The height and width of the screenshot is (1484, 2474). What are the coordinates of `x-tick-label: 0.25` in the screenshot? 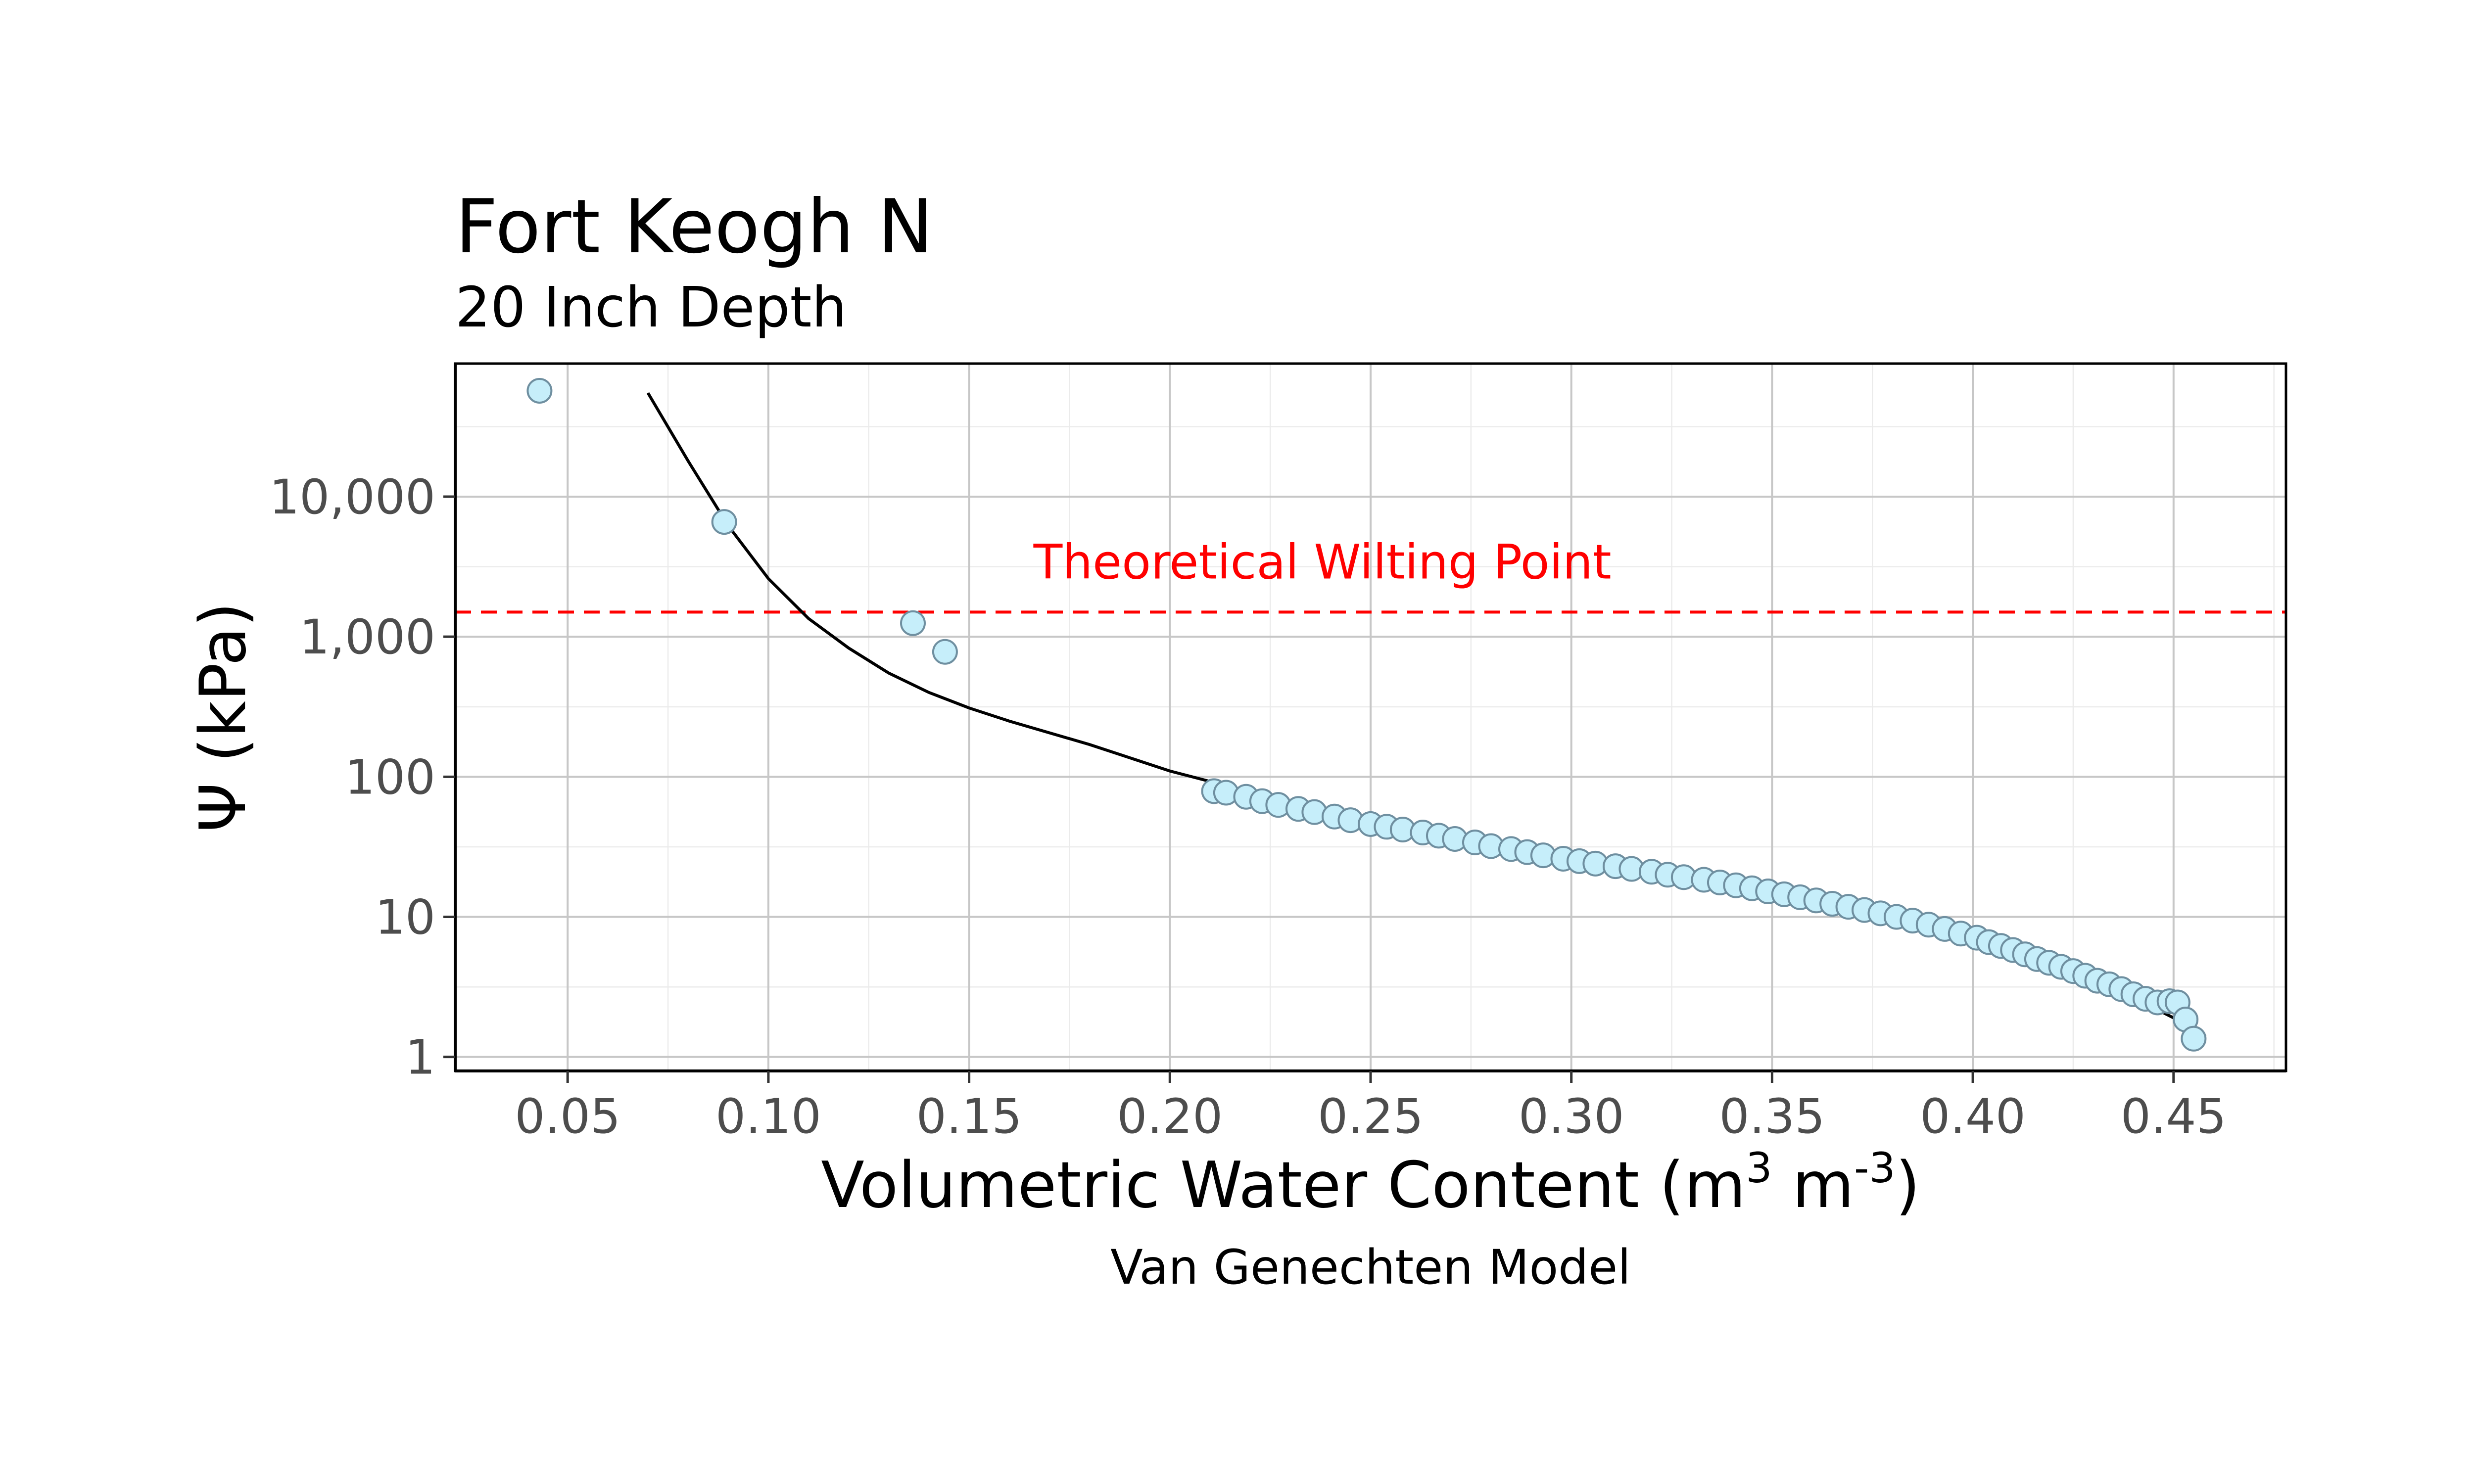 It's located at (1371, 1116).